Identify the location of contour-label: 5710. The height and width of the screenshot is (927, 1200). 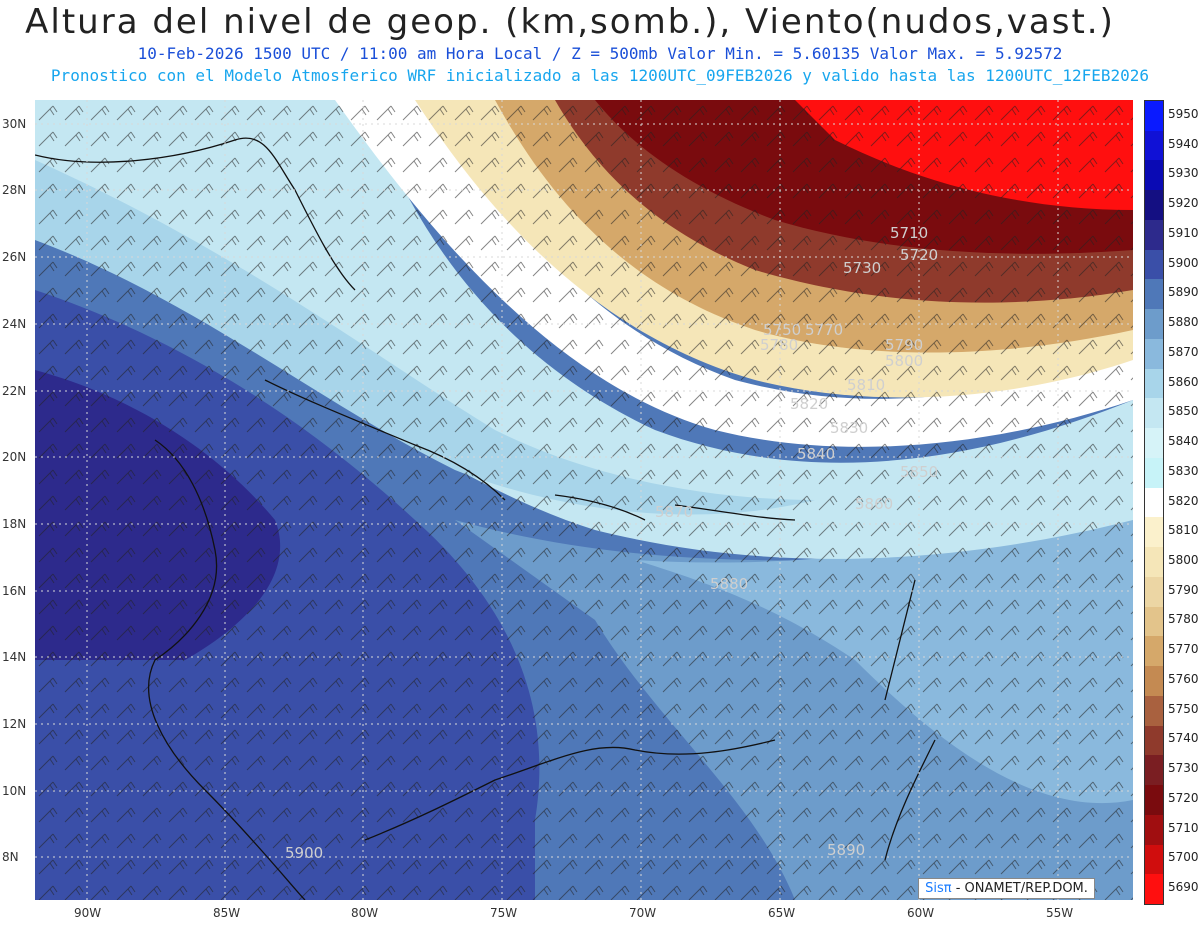
(909, 233).